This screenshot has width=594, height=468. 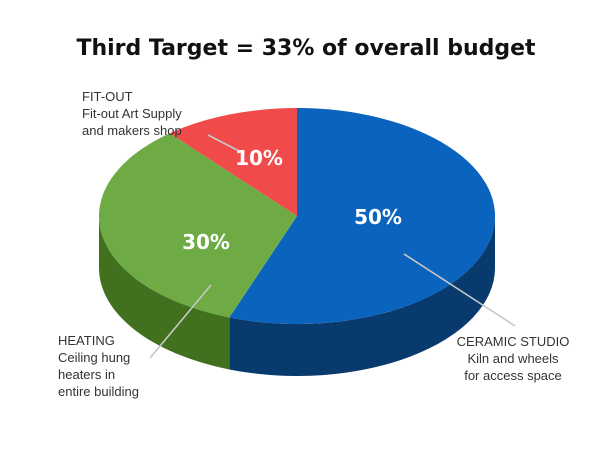 What do you see at coordinates (378, 217) in the screenshot?
I see `slice-percent-label-0: 50%` at bounding box center [378, 217].